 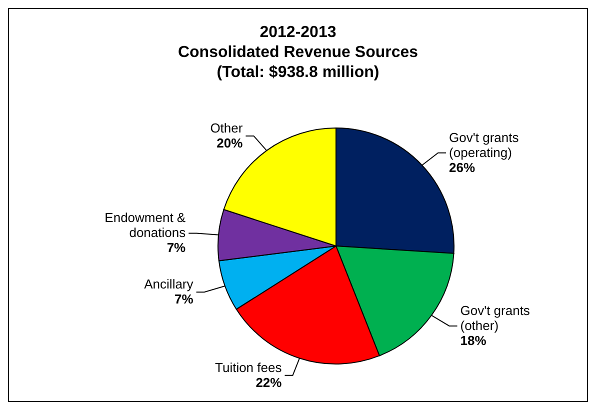 What do you see at coordinates (462, 167) in the screenshot?
I see `data-label: 26%` at bounding box center [462, 167].